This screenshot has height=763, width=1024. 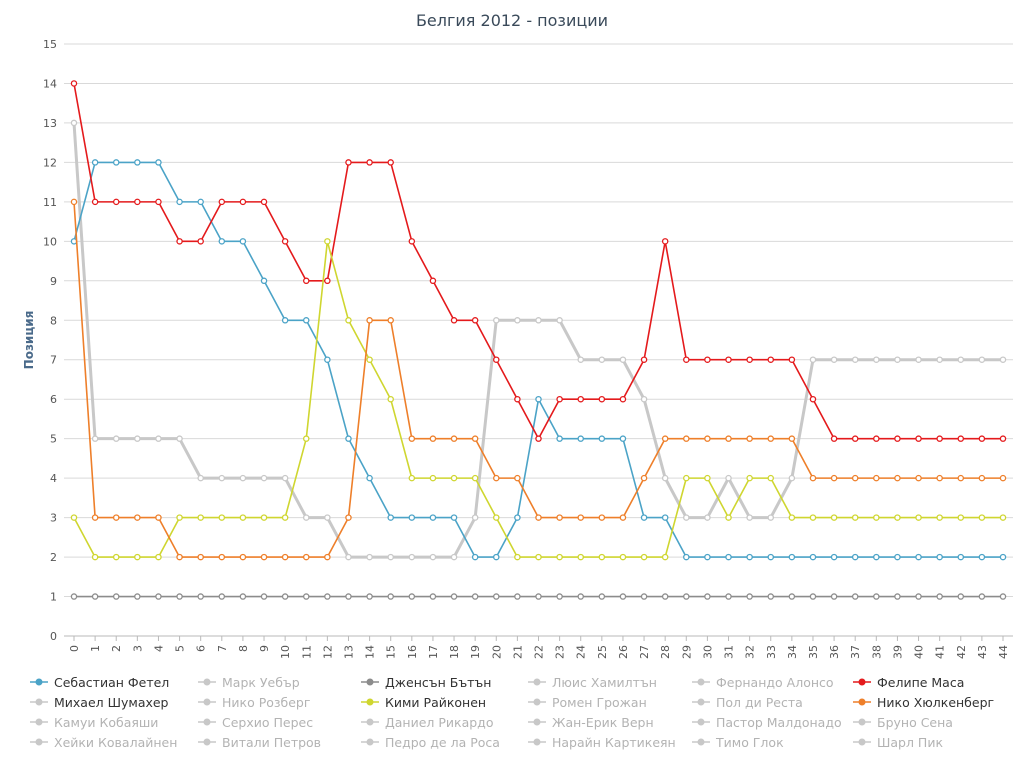 I want to click on legend-item: Фернандо Алонсо, so click(x=763, y=682).